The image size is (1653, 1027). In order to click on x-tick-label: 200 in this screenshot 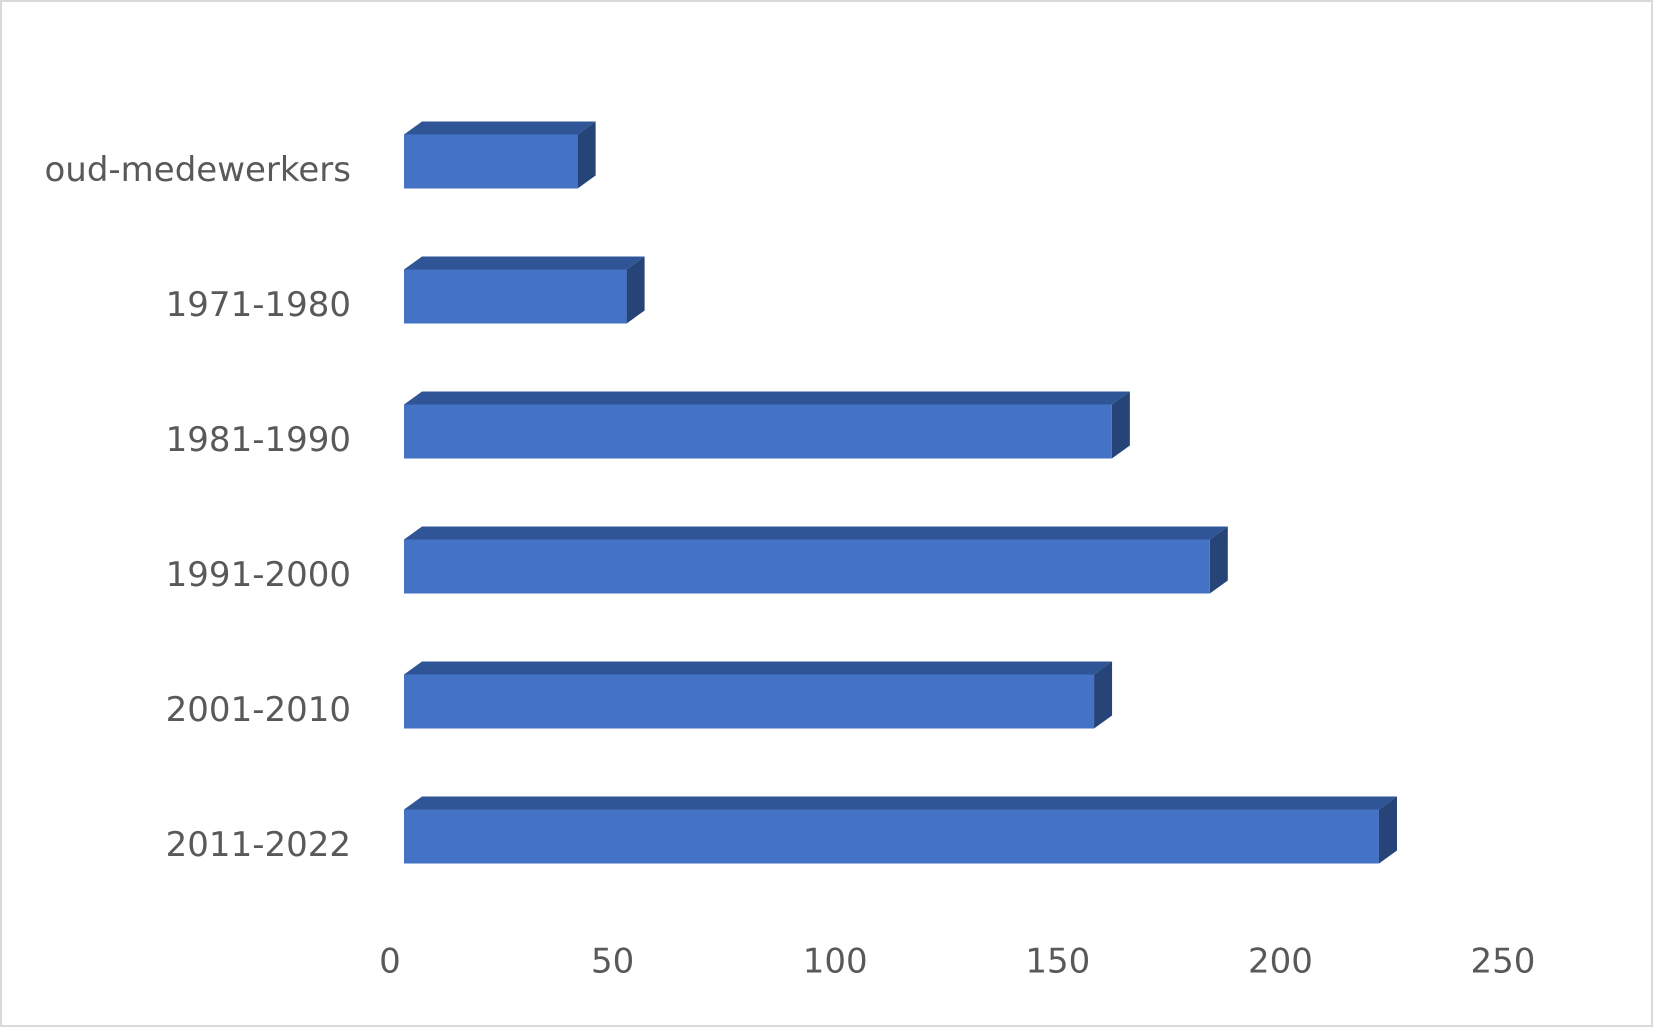, I will do `click(1280, 962)`.